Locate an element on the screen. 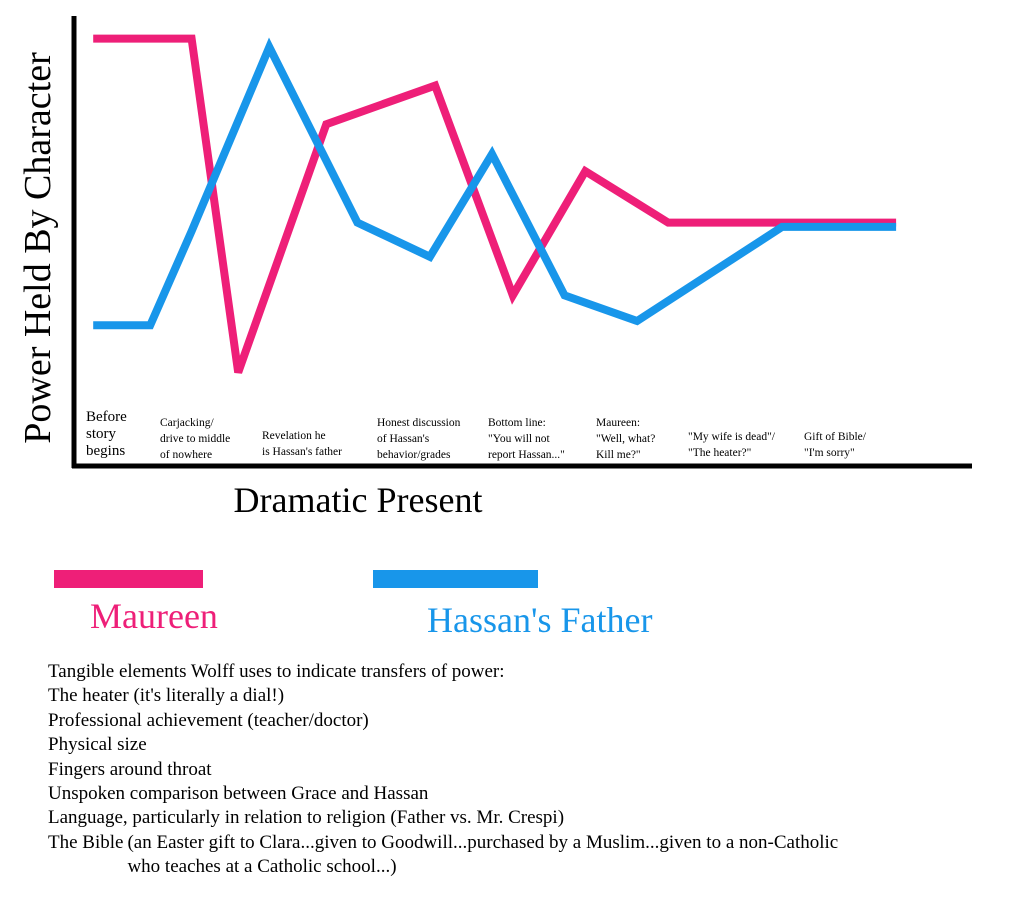 This screenshot has width=1024, height=905. x-axis-label: Dramatic Present is located at coordinates (358, 500).